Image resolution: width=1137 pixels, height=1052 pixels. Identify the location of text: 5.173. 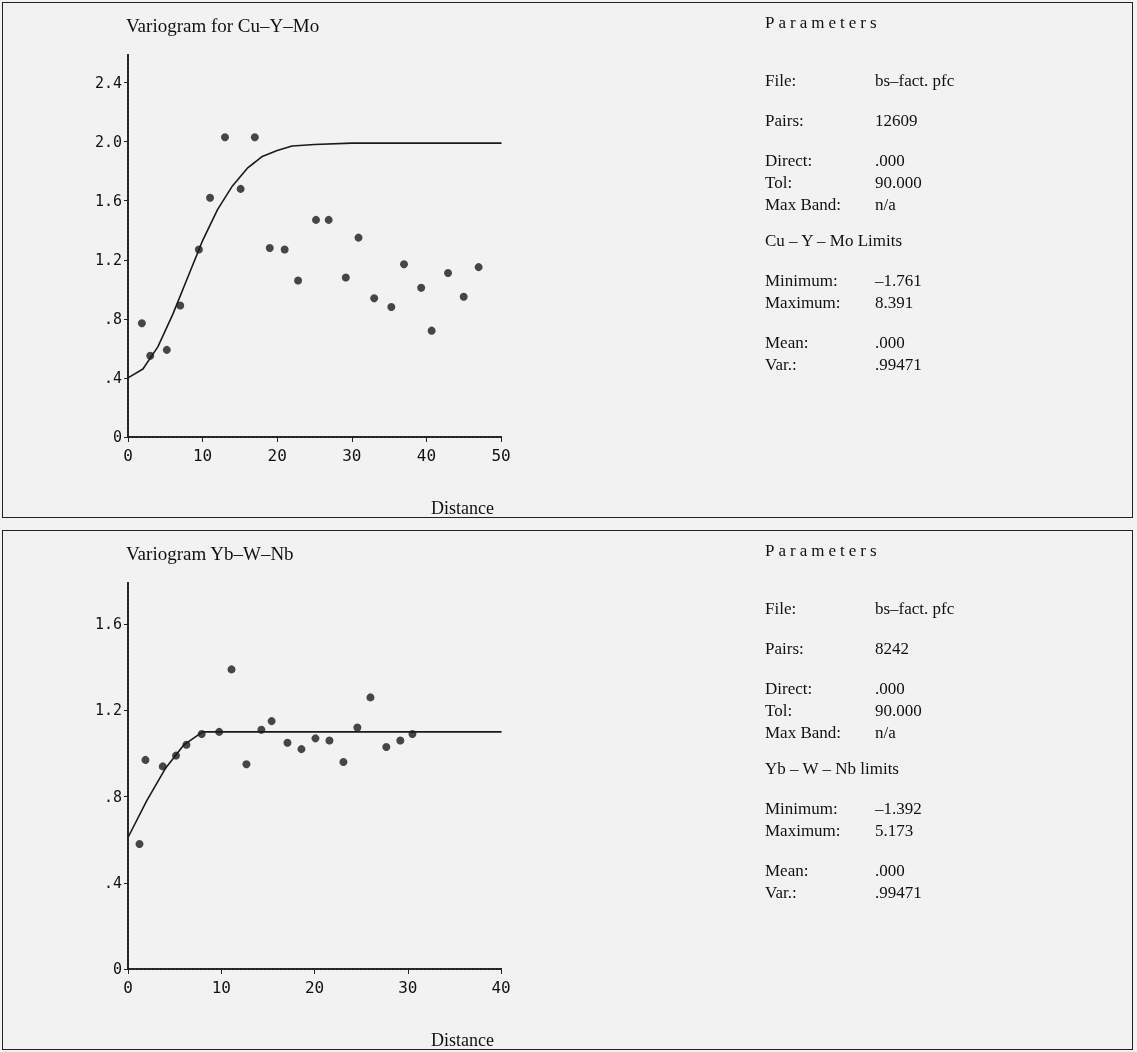
(894, 831).